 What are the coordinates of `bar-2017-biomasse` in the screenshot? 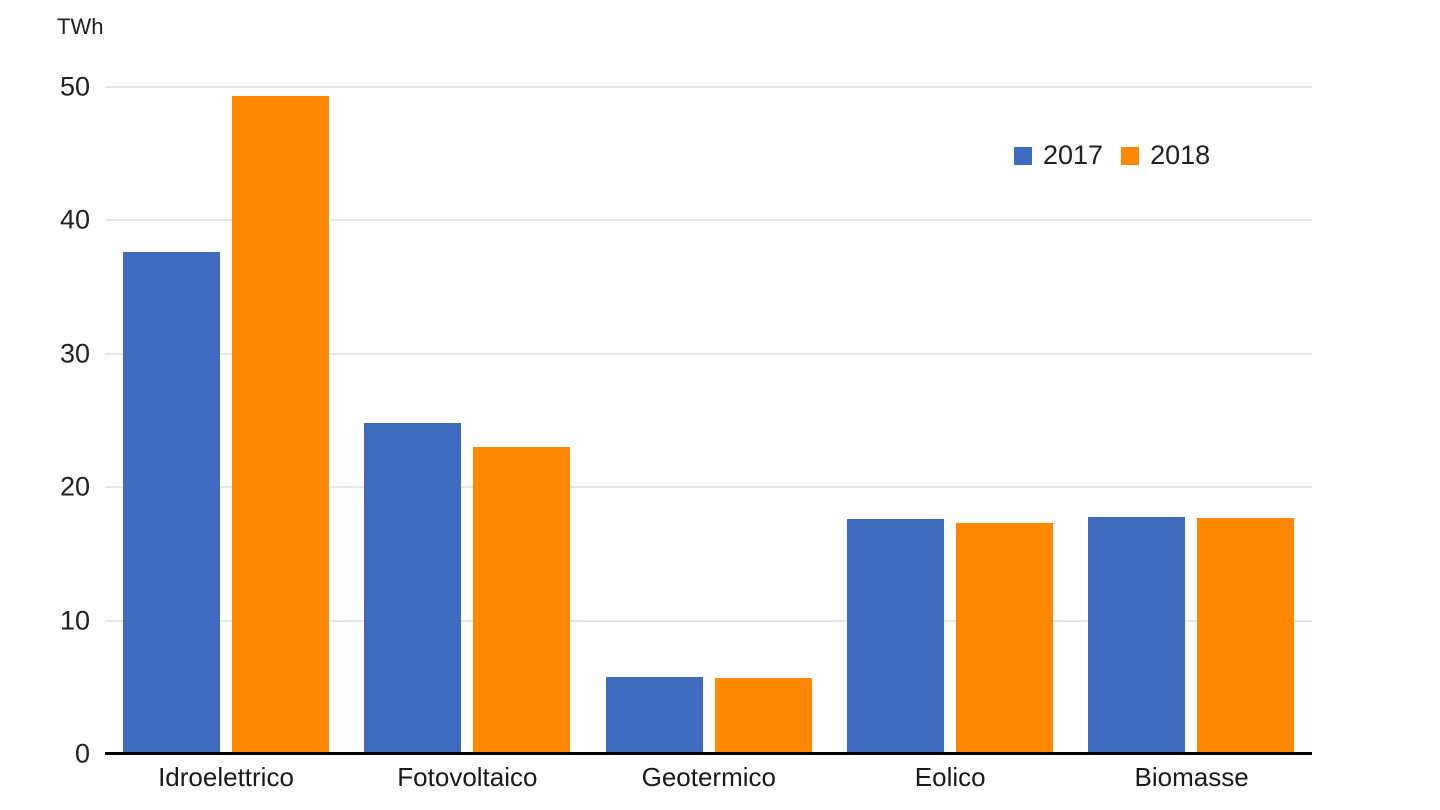 It's located at (1137, 635).